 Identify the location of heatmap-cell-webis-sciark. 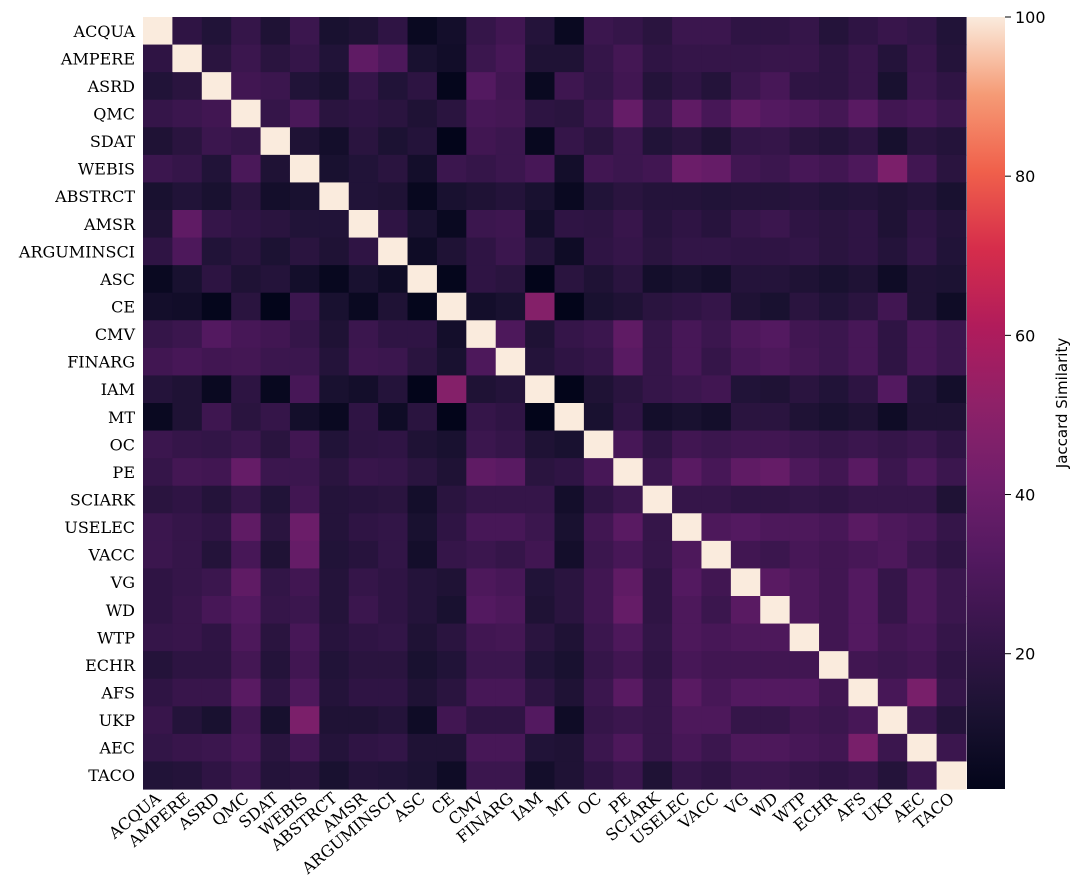
(657, 169).